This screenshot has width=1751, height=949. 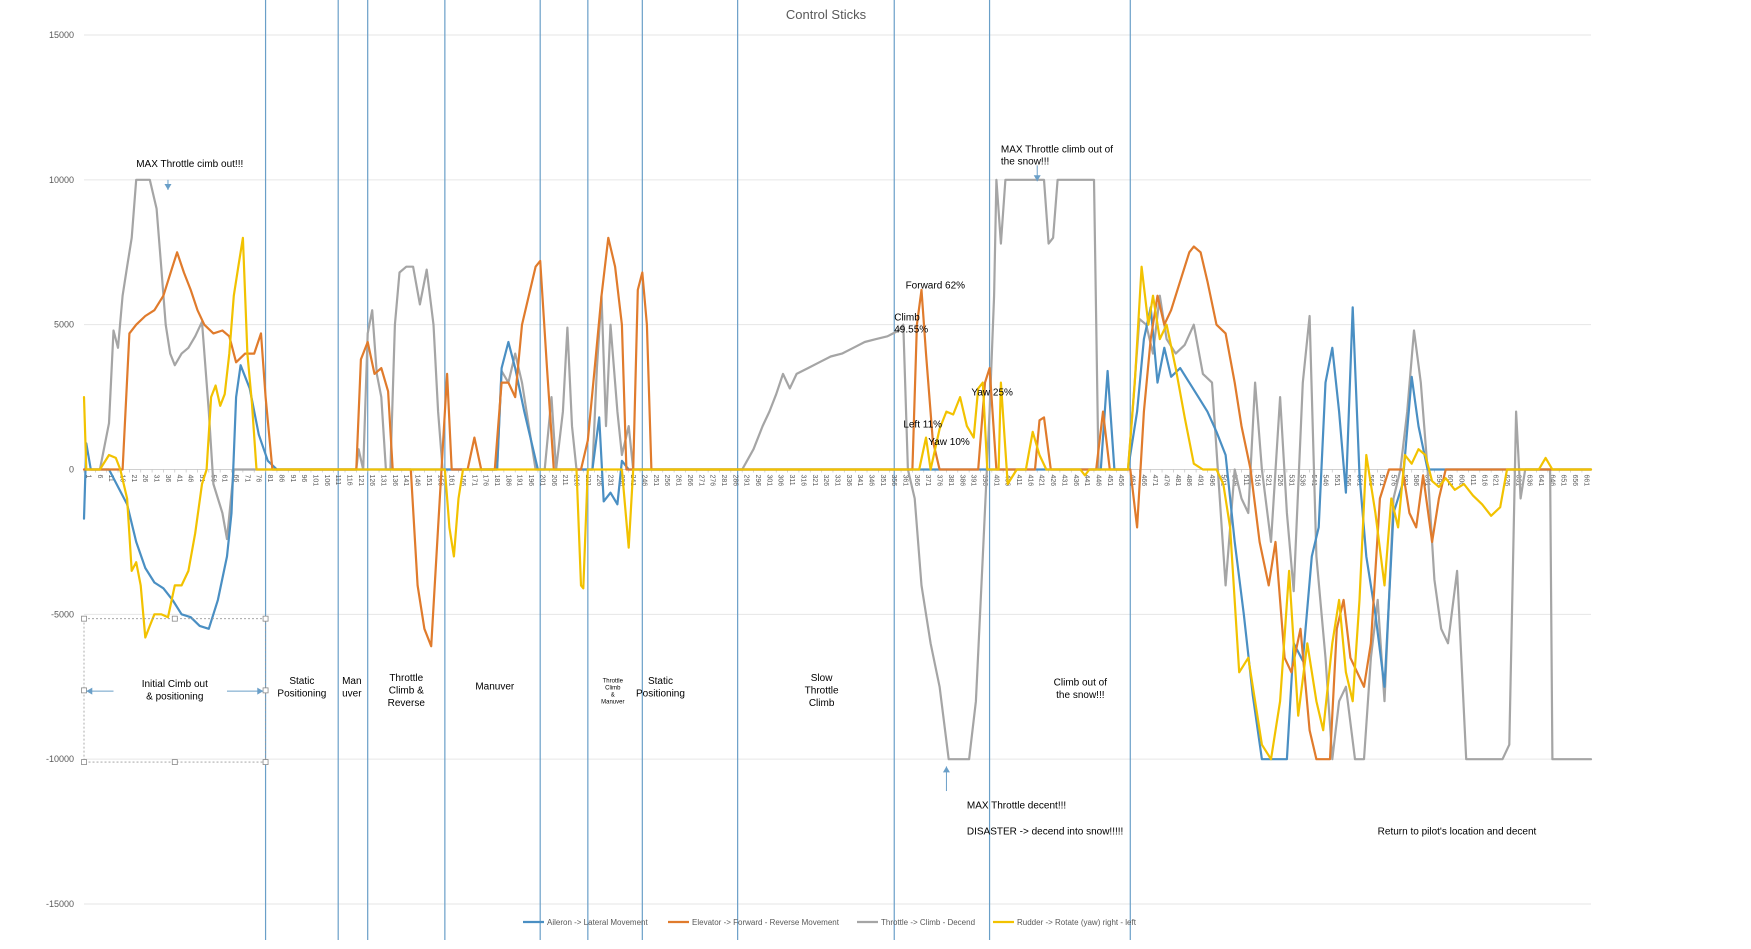 What do you see at coordinates (1045, 831) in the screenshot?
I see `annotation-line: DISASTER -> decend into snow!!!!!` at bounding box center [1045, 831].